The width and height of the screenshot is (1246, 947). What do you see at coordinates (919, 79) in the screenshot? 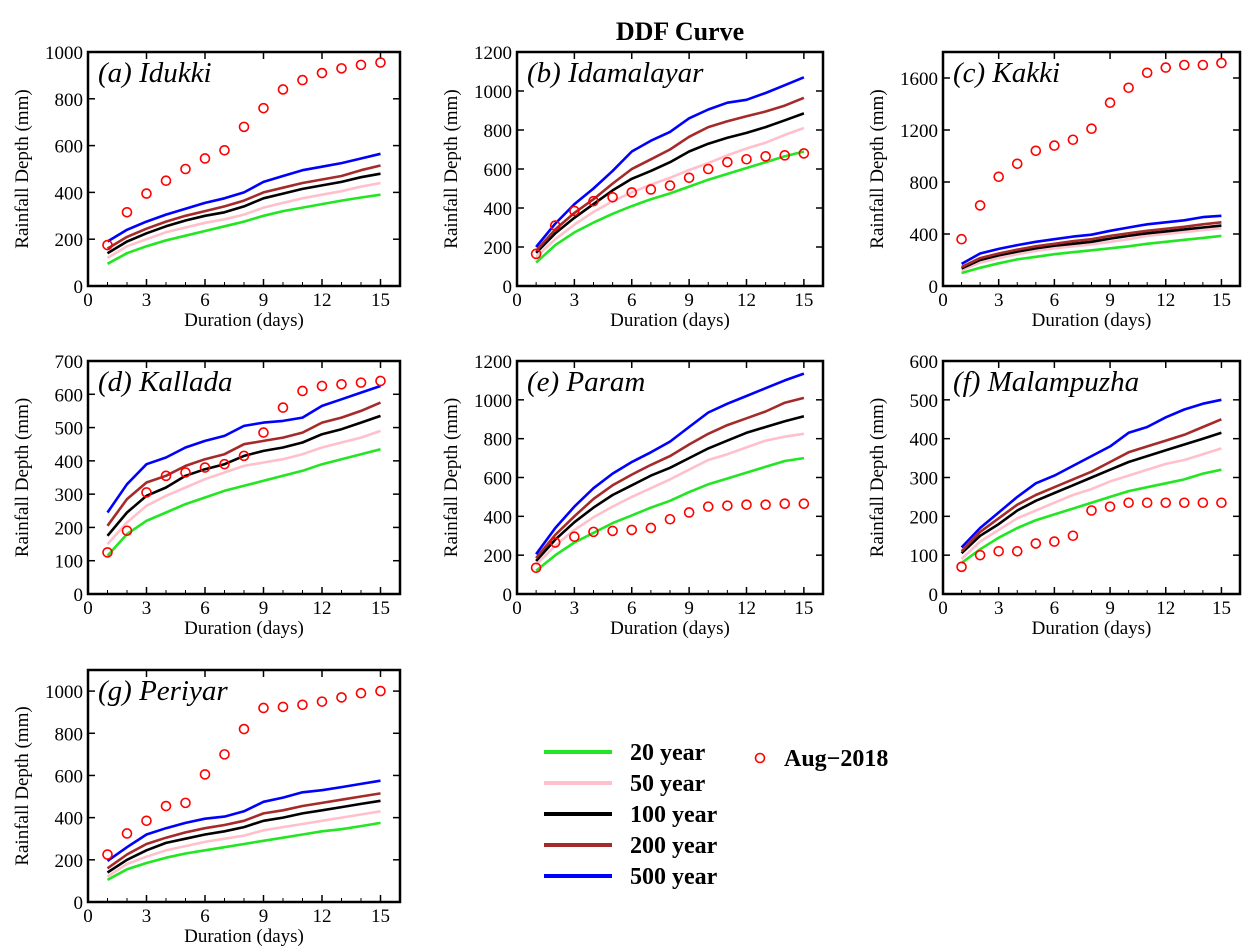
I see `y-tick-label: 1600` at bounding box center [919, 79].